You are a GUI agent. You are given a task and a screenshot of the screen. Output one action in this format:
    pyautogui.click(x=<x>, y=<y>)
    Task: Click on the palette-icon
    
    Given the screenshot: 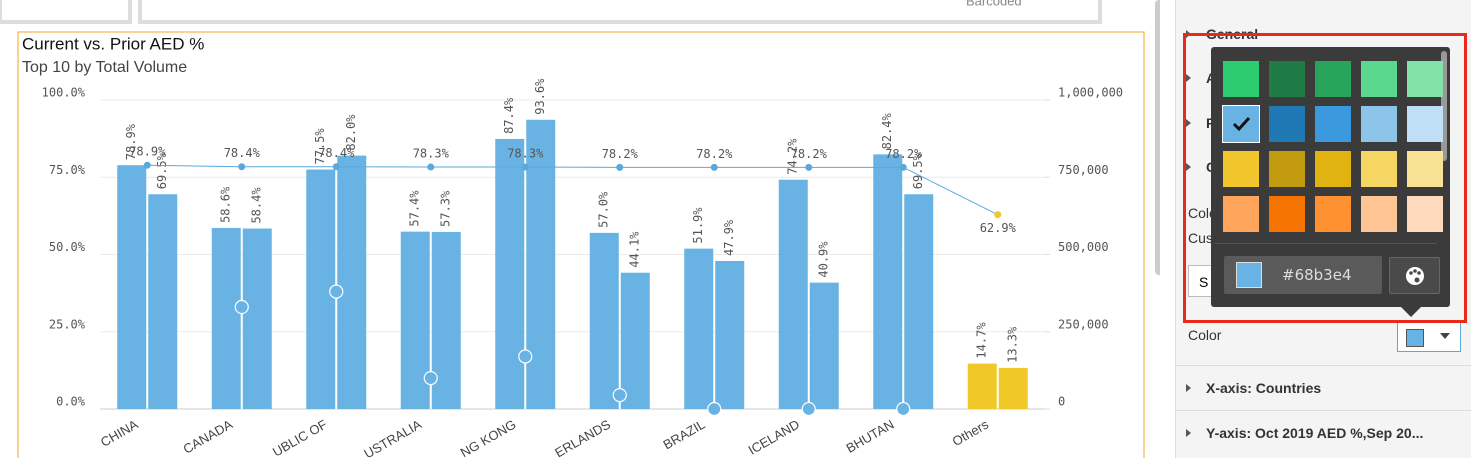 What is the action you would take?
    pyautogui.click(x=1415, y=276)
    